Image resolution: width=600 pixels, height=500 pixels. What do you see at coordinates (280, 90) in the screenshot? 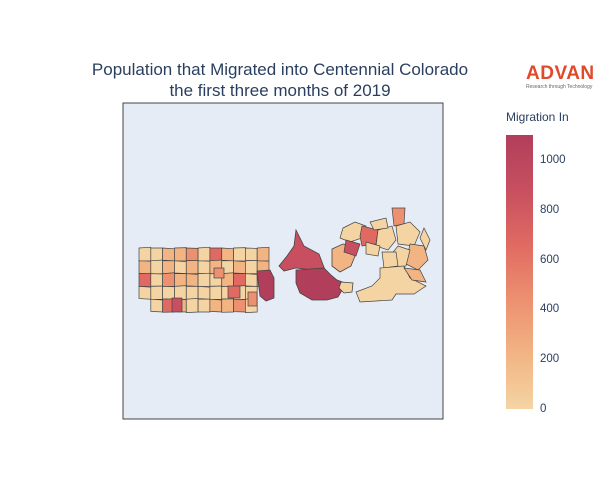
I see `chart-title-line-2: the first three months of 2019` at bounding box center [280, 90].